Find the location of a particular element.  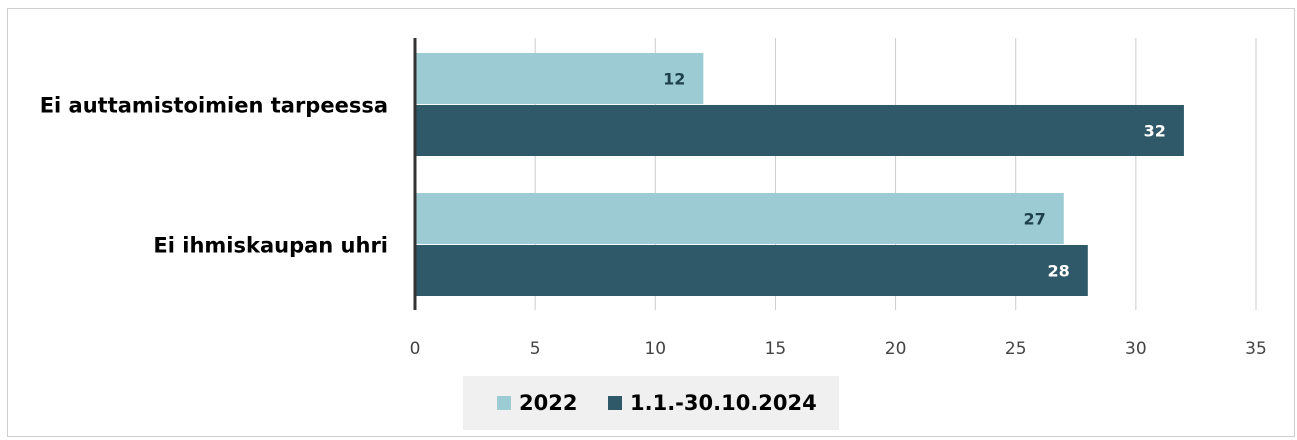

legend-item-2024: 1.1.-30.10.2024 is located at coordinates (712, 403).